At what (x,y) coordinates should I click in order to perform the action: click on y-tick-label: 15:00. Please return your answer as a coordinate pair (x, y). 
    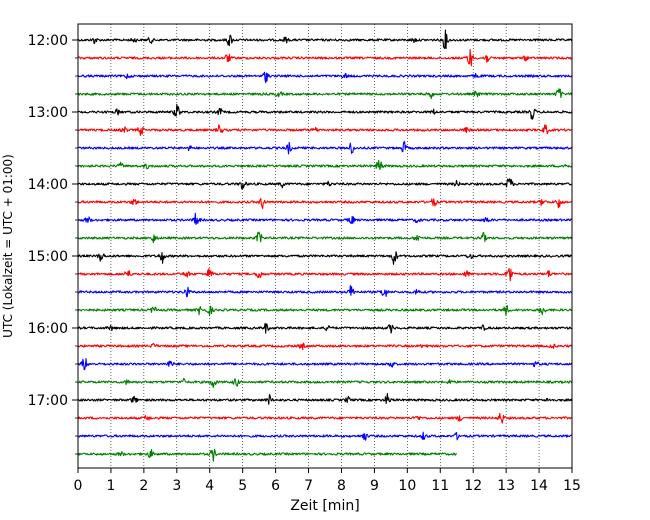
    Looking at the image, I should click on (48, 257).